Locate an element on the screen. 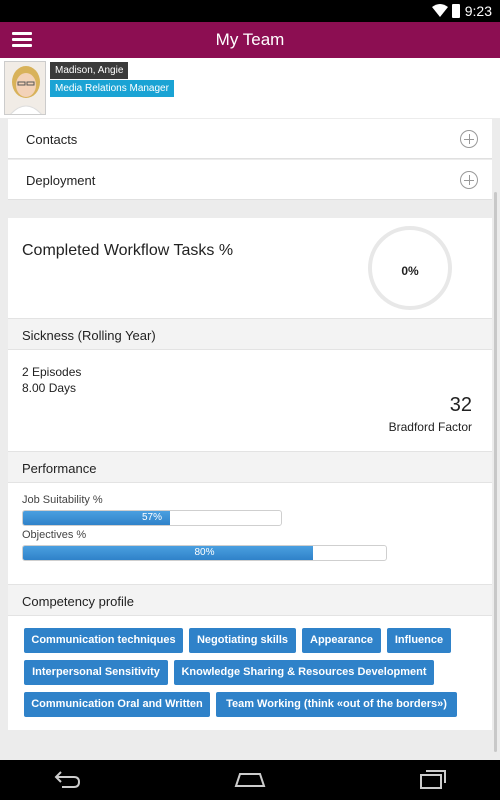 Image resolution: width=500 pixels, height=800 pixels. objectives-bar: 80% is located at coordinates (204, 553).